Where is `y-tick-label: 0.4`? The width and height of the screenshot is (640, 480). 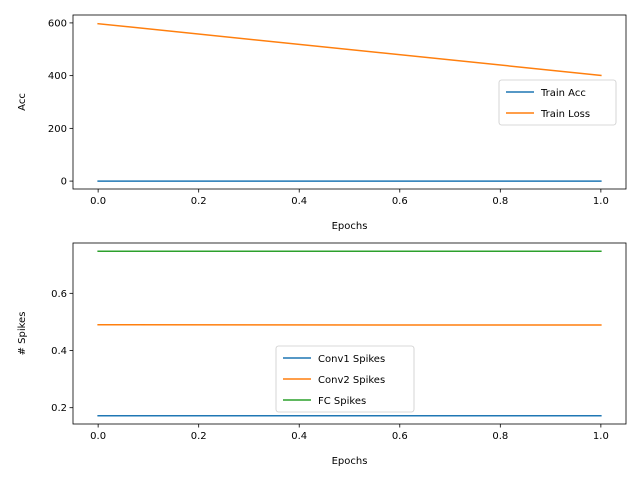 y-tick-label: 0.4 is located at coordinates (59, 351).